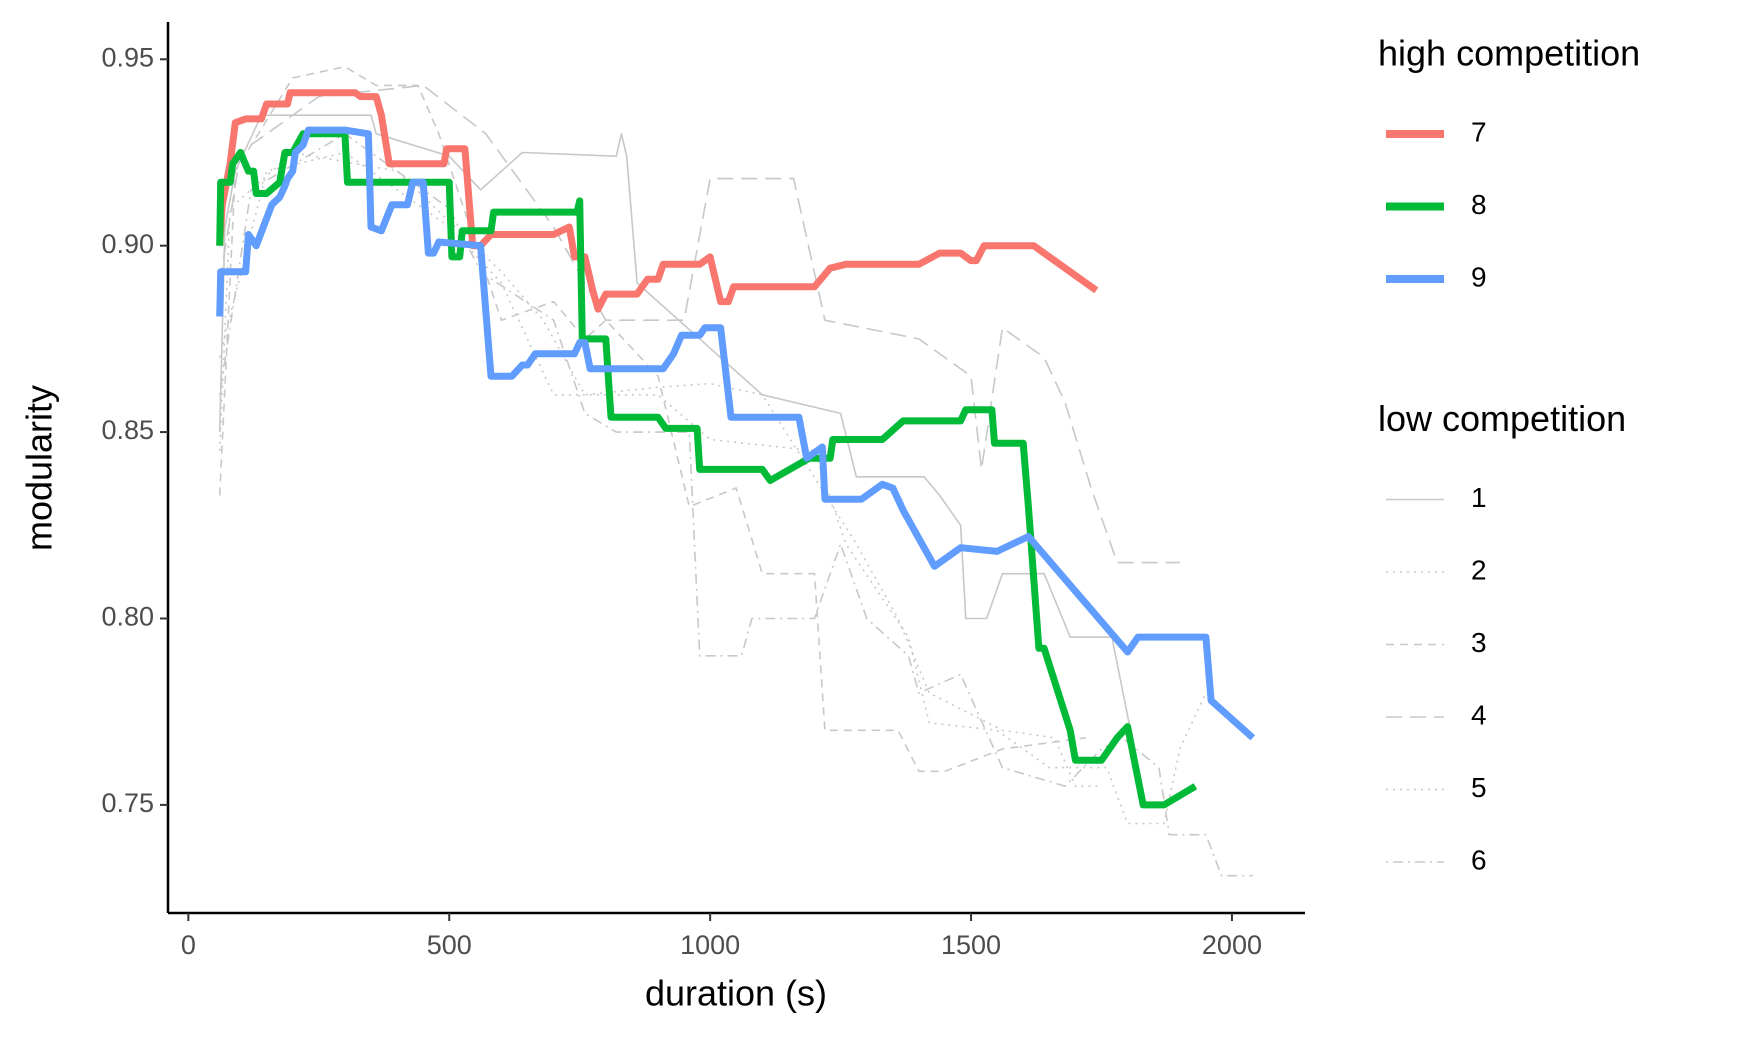  Describe the element at coordinates (1479, 714) in the screenshot. I see `legend-label: 4` at that location.